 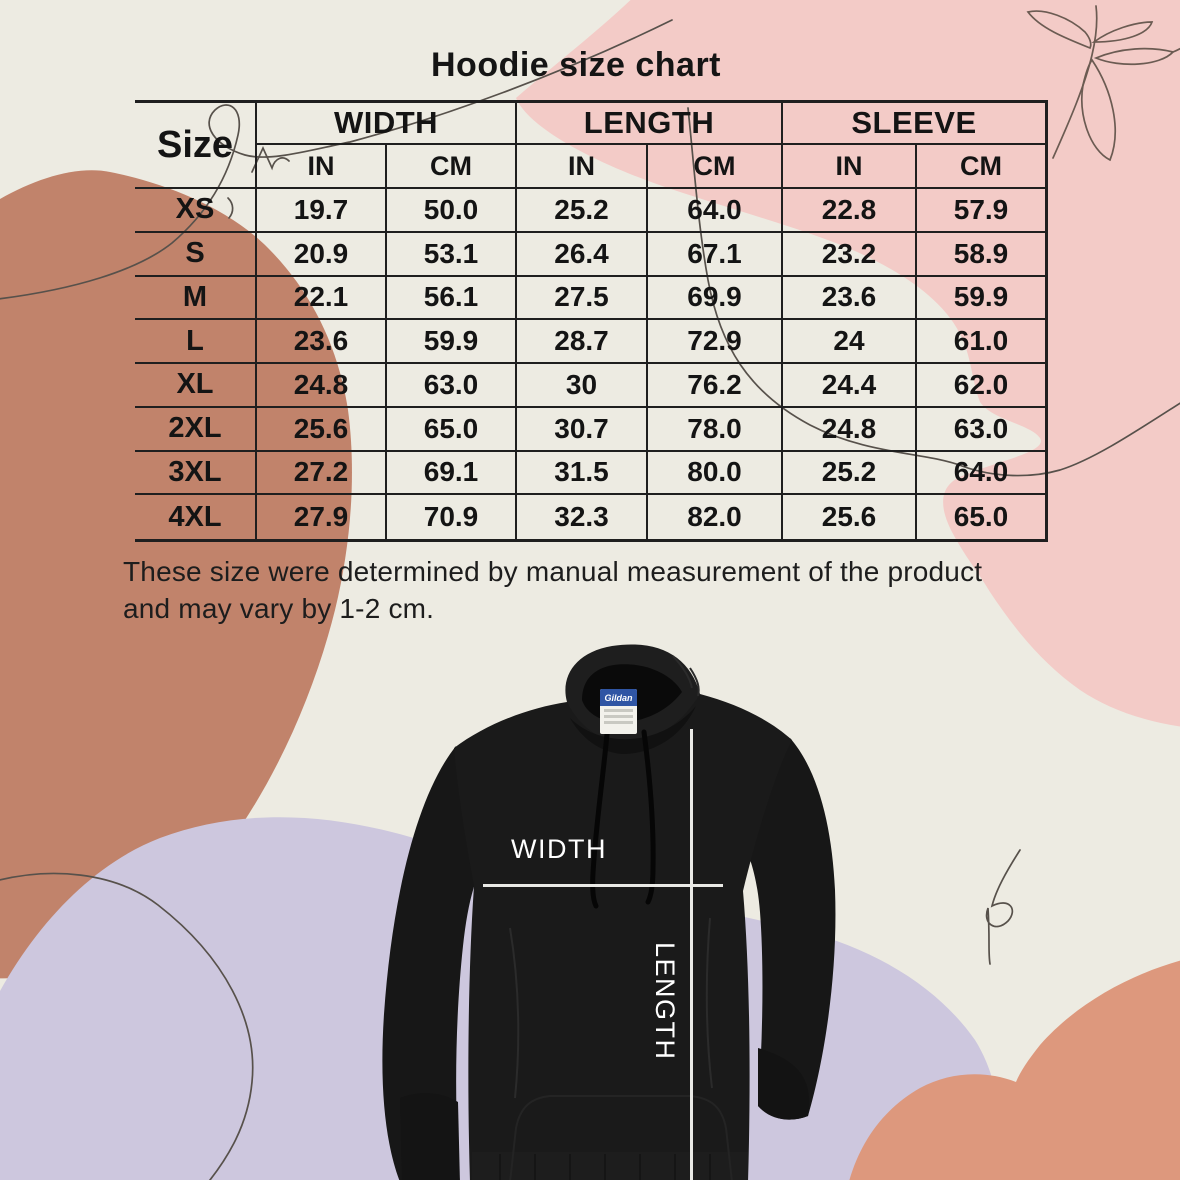 What do you see at coordinates (915, 124) in the screenshot?
I see `column-group-header-sleeve: SLEEVE` at bounding box center [915, 124].